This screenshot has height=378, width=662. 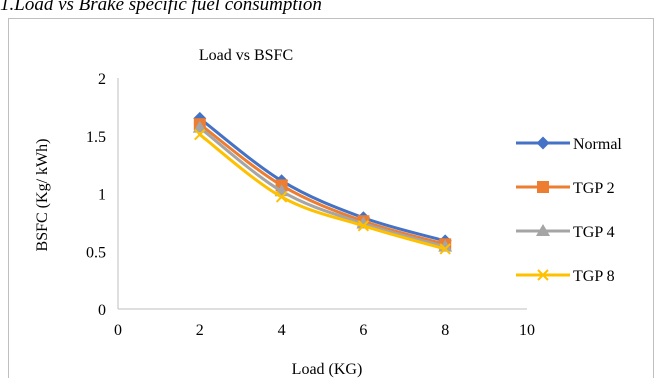 What do you see at coordinates (565, 276) in the screenshot?
I see `legend-item: TGP 8` at bounding box center [565, 276].